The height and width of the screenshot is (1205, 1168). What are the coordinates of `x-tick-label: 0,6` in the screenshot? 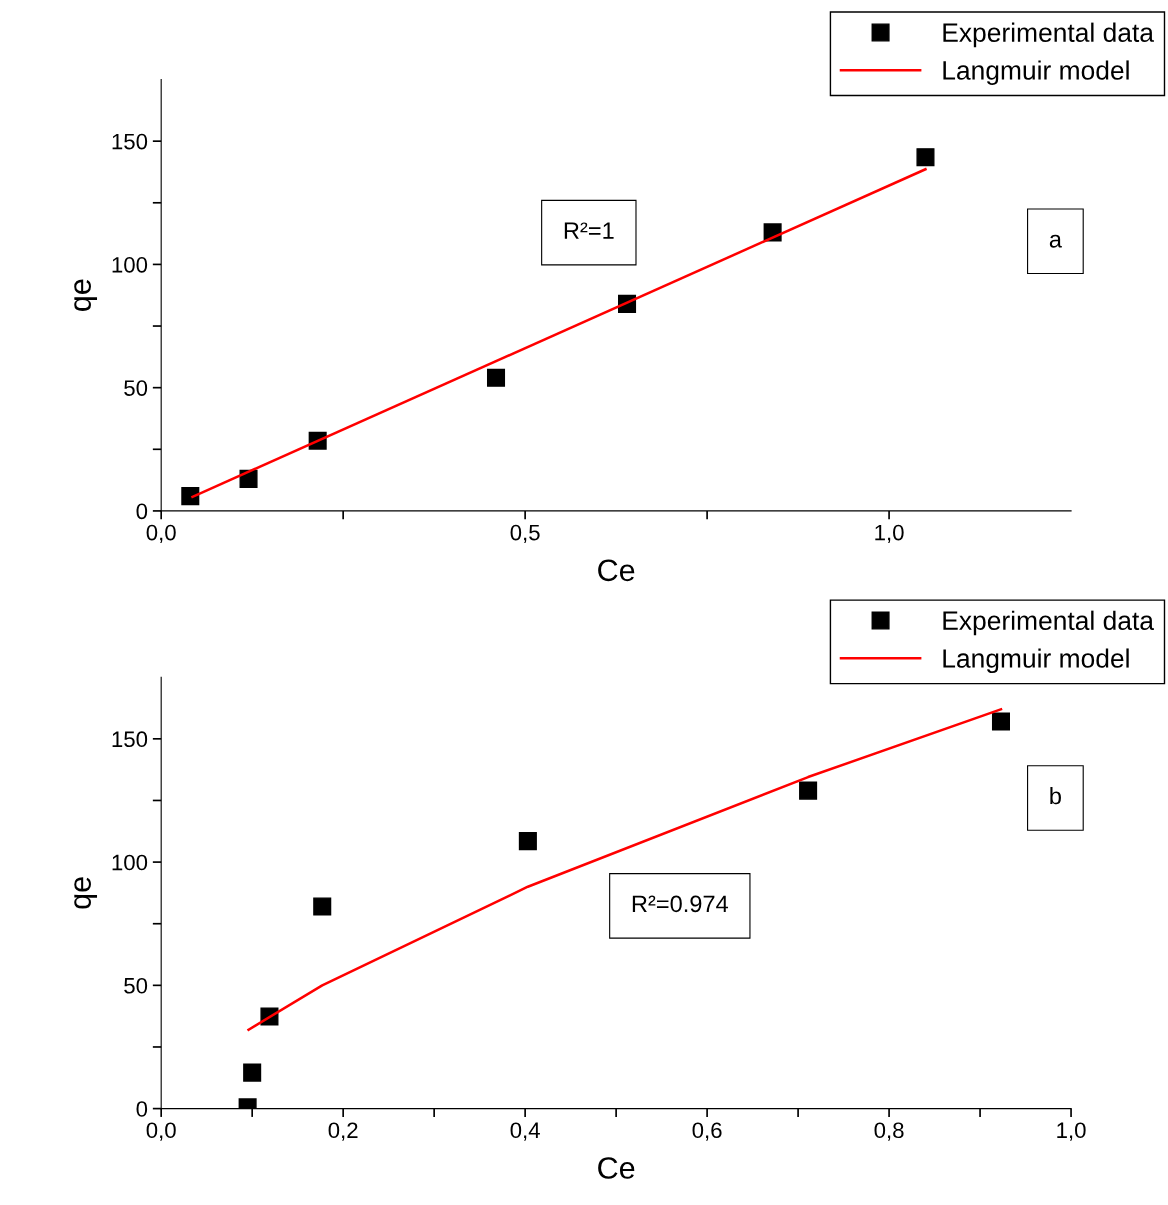 It's located at (707, 1131).